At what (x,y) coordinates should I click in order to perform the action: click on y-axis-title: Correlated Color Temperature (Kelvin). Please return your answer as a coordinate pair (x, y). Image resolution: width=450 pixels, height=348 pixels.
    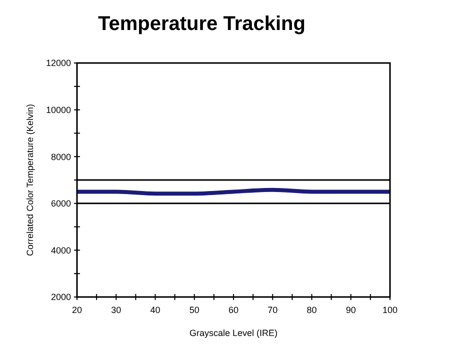
    Looking at the image, I should click on (30, 180).